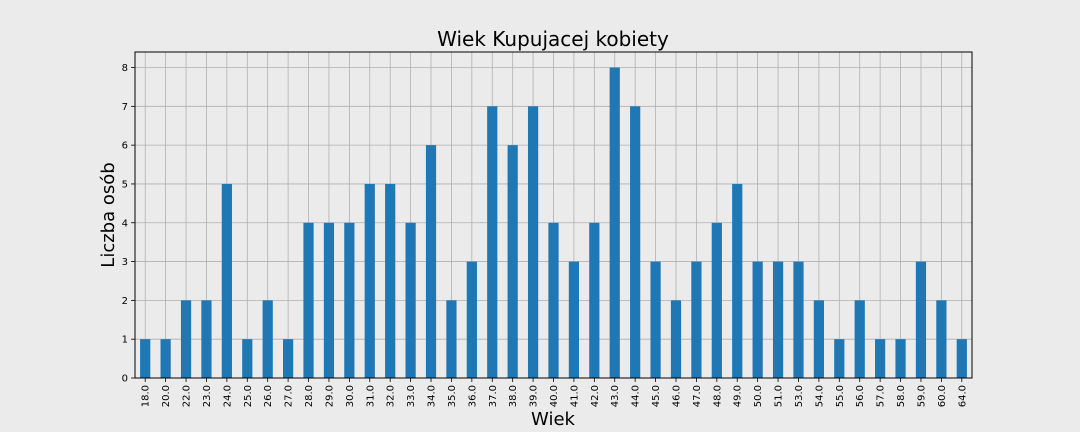 The width and height of the screenshot is (1080, 432). Describe the element at coordinates (901, 396) in the screenshot. I see `x-tick-label: 58.0` at that location.